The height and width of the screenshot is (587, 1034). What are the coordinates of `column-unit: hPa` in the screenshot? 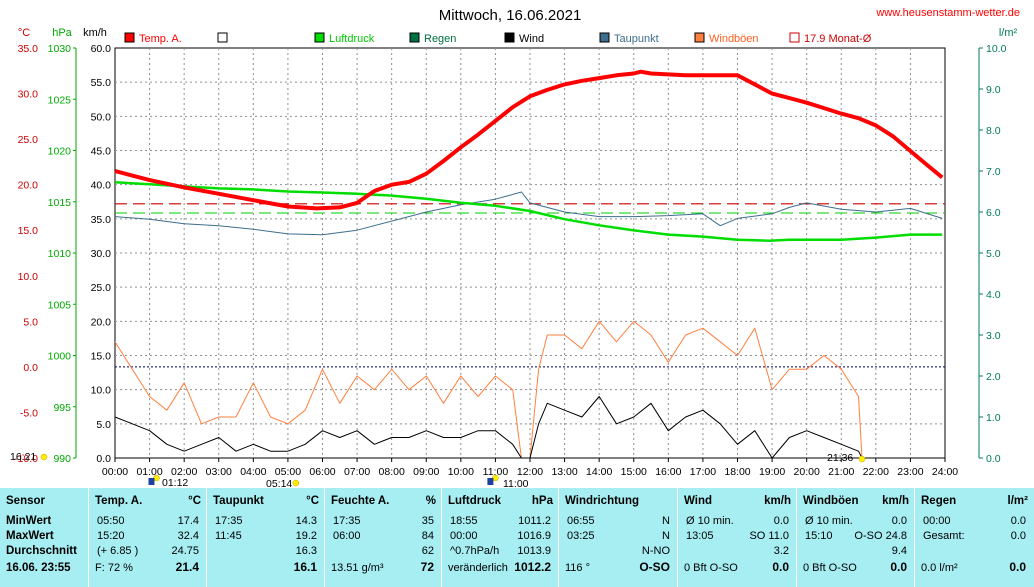 It's located at (542, 501).